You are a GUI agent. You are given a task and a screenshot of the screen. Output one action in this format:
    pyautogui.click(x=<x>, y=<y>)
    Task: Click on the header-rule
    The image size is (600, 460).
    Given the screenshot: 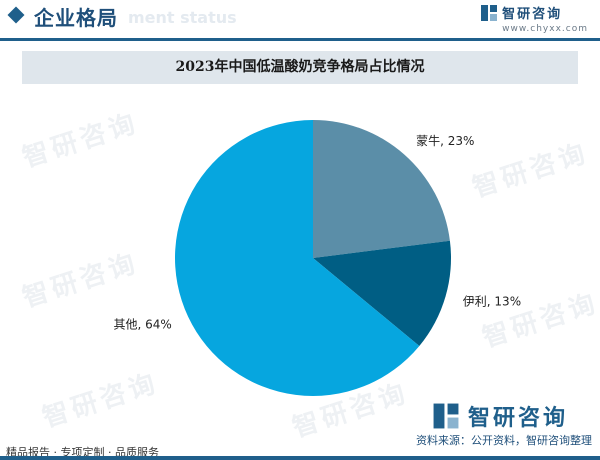 What is the action you would take?
    pyautogui.click(x=300, y=39)
    